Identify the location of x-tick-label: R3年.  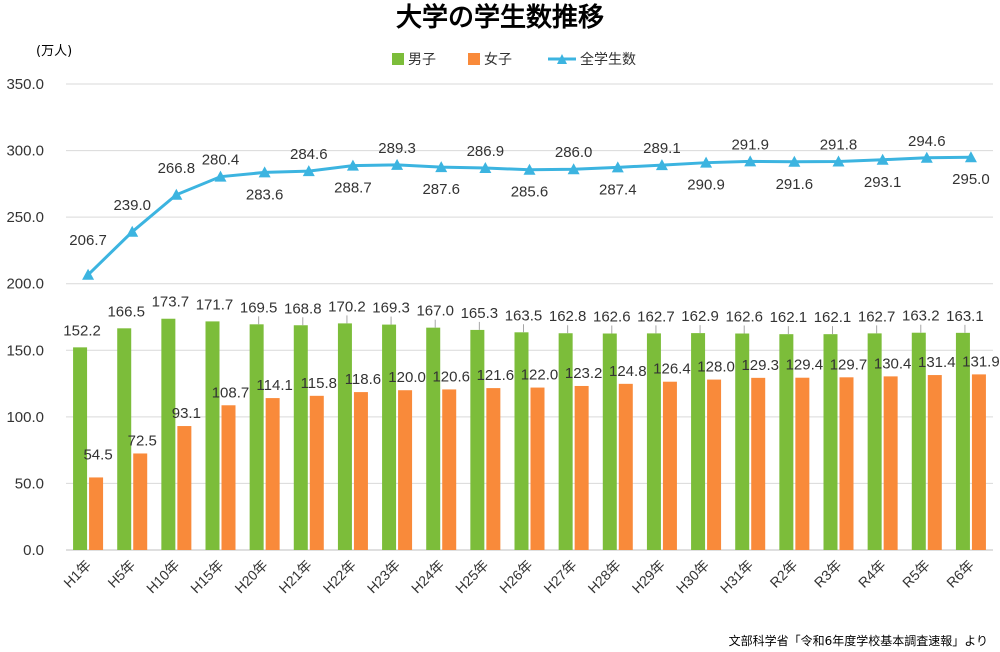
(828, 574).